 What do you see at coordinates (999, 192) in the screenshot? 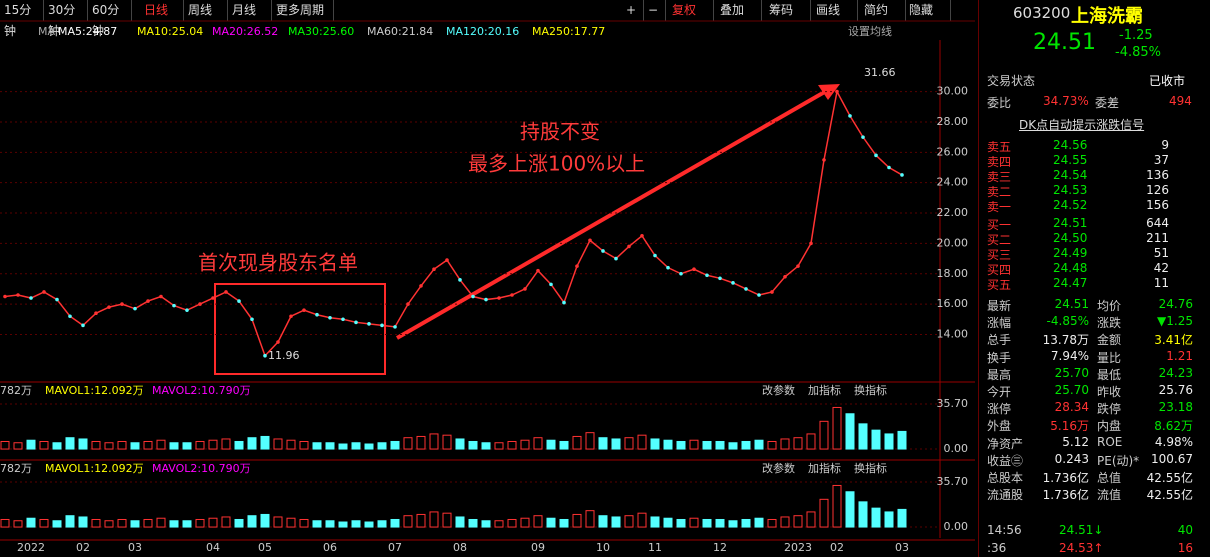
I see `book-label: 卖二` at bounding box center [999, 192].